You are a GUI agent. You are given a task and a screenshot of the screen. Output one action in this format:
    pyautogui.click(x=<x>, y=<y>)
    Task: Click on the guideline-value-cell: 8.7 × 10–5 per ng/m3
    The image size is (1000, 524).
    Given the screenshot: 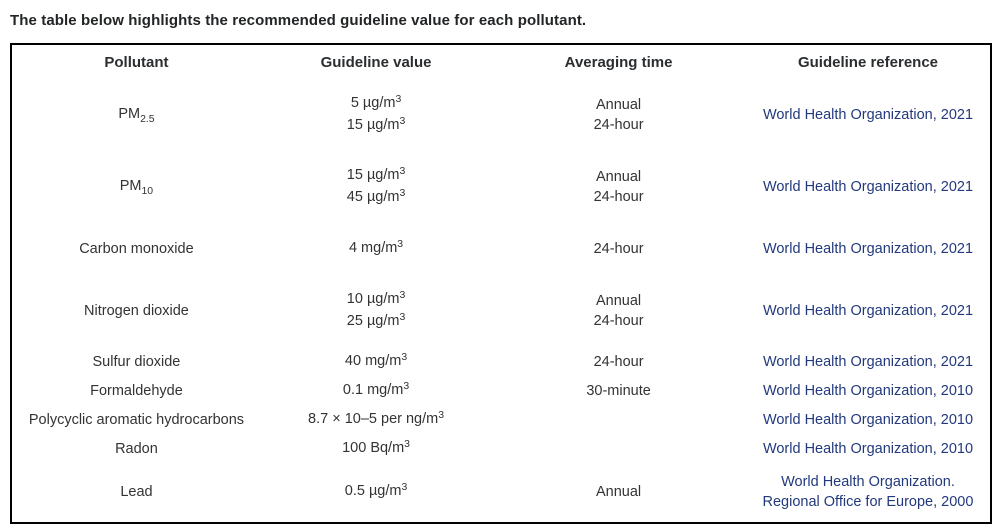 What is the action you would take?
    pyautogui.click(x=376, y=419)
    